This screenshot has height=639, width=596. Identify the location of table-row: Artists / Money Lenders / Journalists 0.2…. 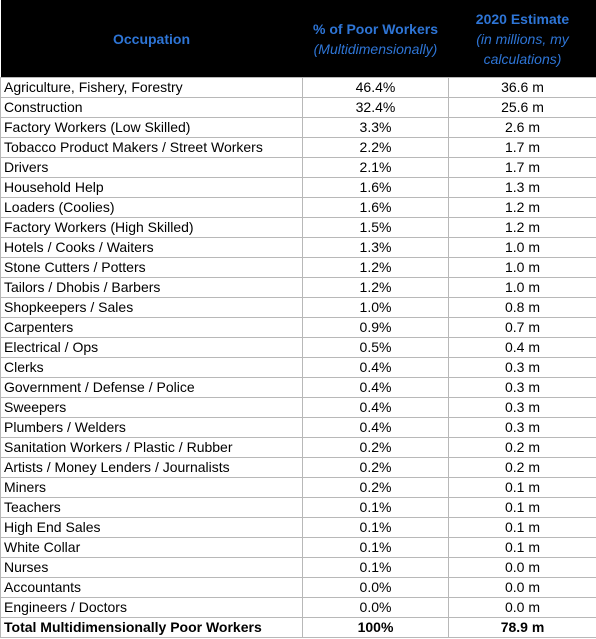
(298, 467).